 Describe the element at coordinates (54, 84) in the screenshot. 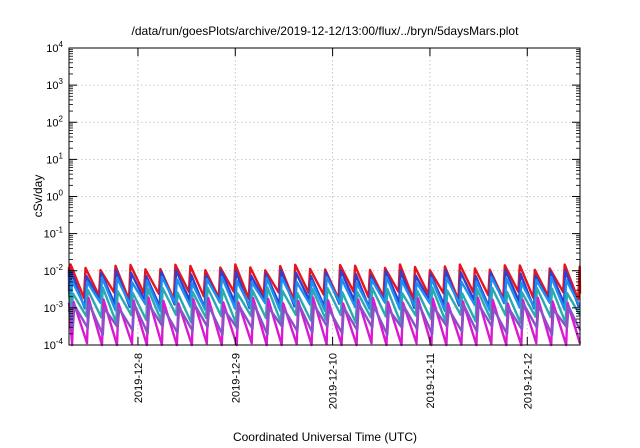

I see `y-tick-label: 10³` at that location.